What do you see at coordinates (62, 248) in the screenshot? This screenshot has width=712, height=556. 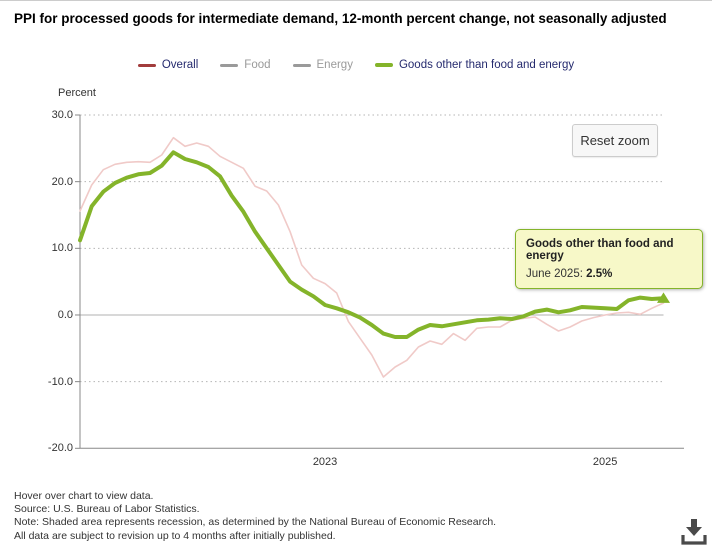 I see `y-tick-label: 10.0` at bounding box center [62, 248].